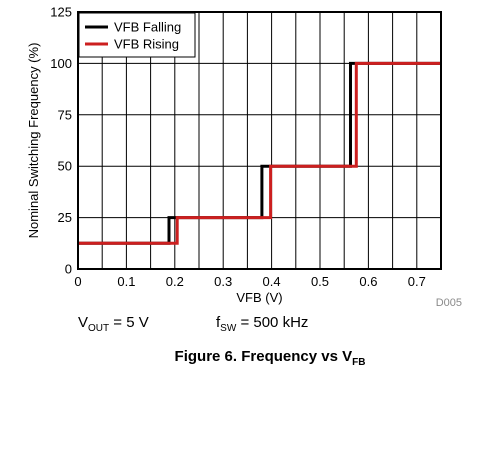 The image size is (500, 458). I want to click on document-id: D005, so click(449, 303).